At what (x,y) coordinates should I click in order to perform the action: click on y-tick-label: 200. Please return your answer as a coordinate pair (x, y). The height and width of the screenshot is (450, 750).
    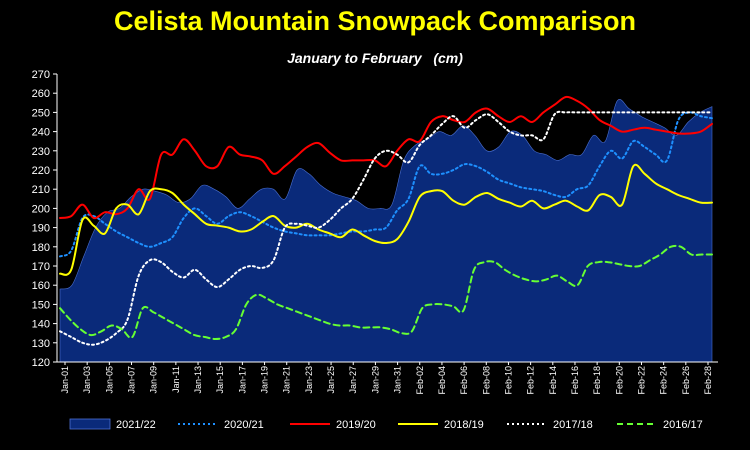
    Looking at the image, I should click on (41, 209).